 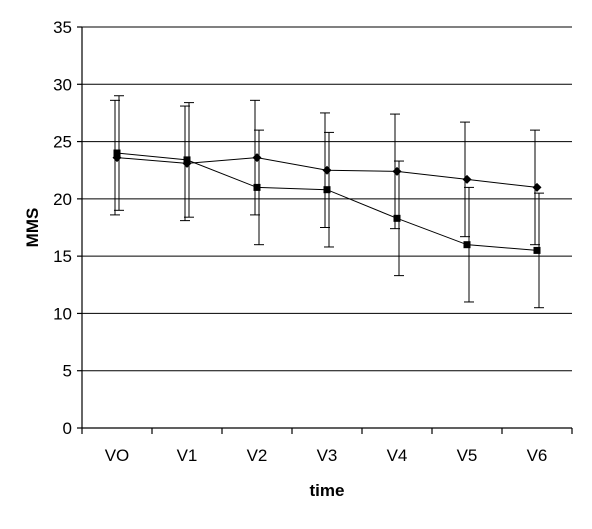 What do you see at coordinates (537, 250) in the screenshot?
I see `point-s2-v6` at bounding box center [537, 250].